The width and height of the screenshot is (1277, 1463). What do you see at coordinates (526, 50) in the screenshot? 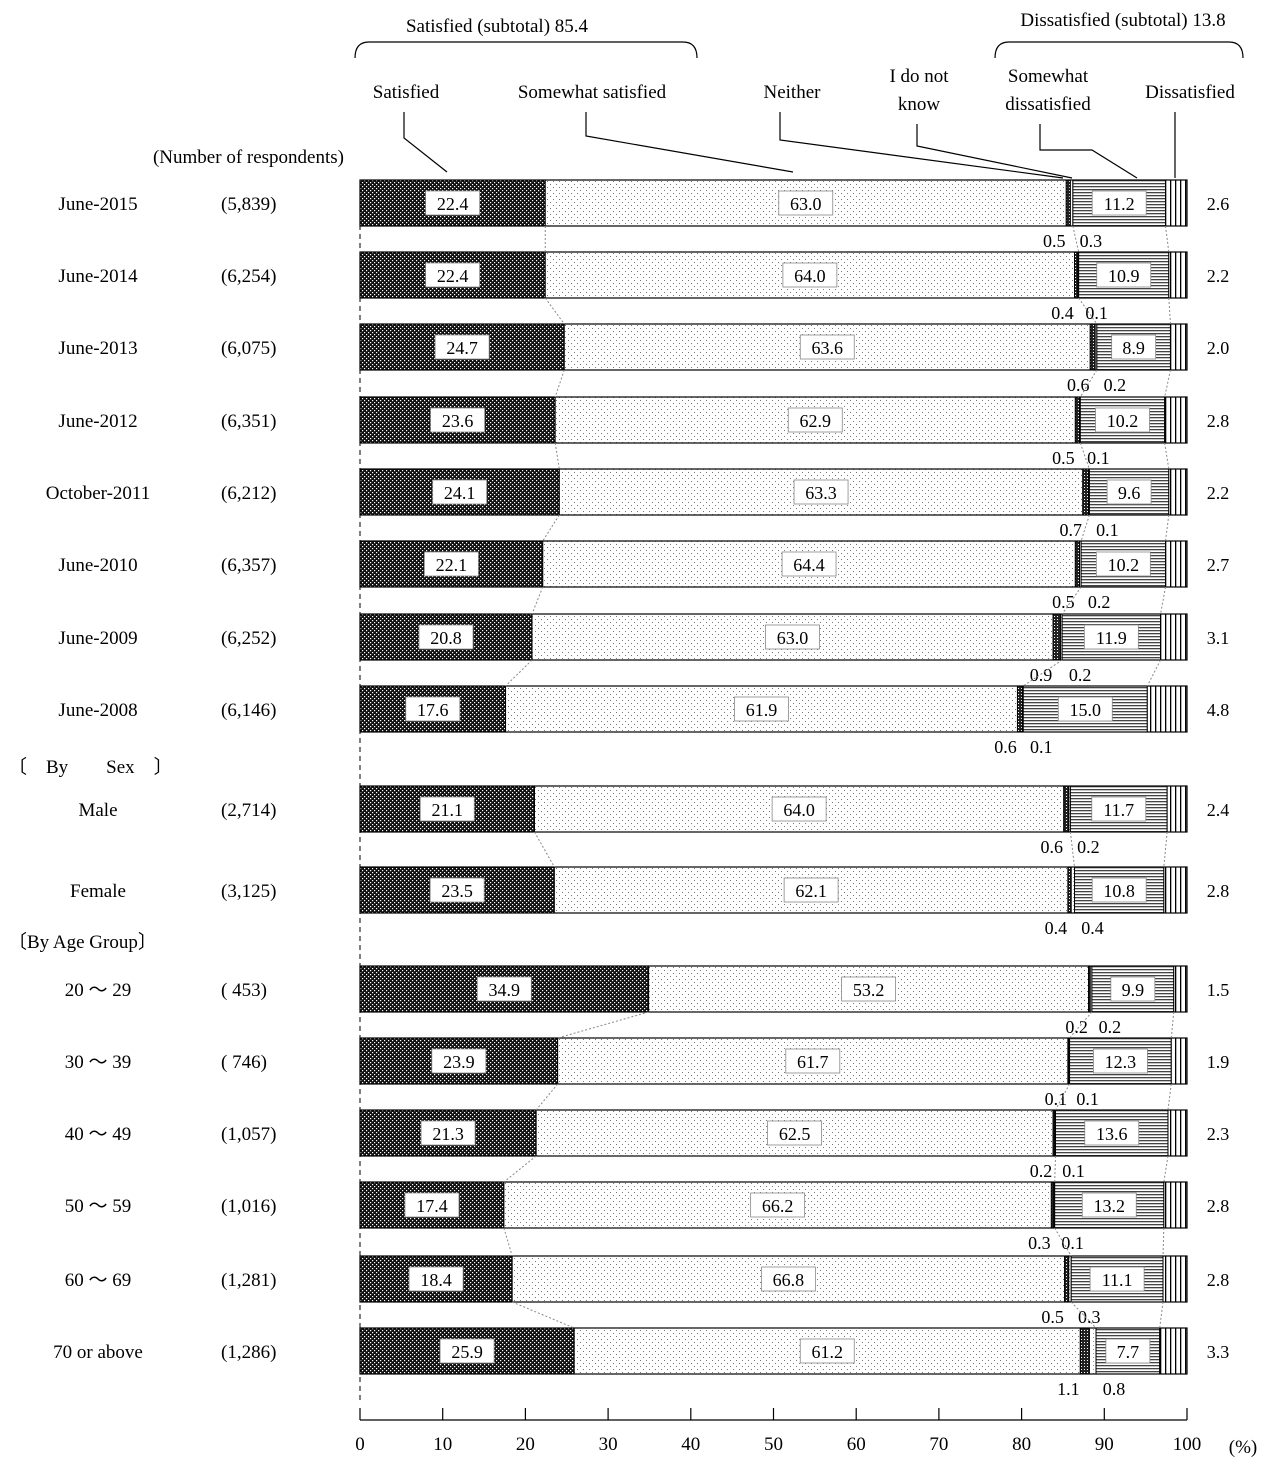
I see `bracket-satisfied` at bounding box center [526, 50].